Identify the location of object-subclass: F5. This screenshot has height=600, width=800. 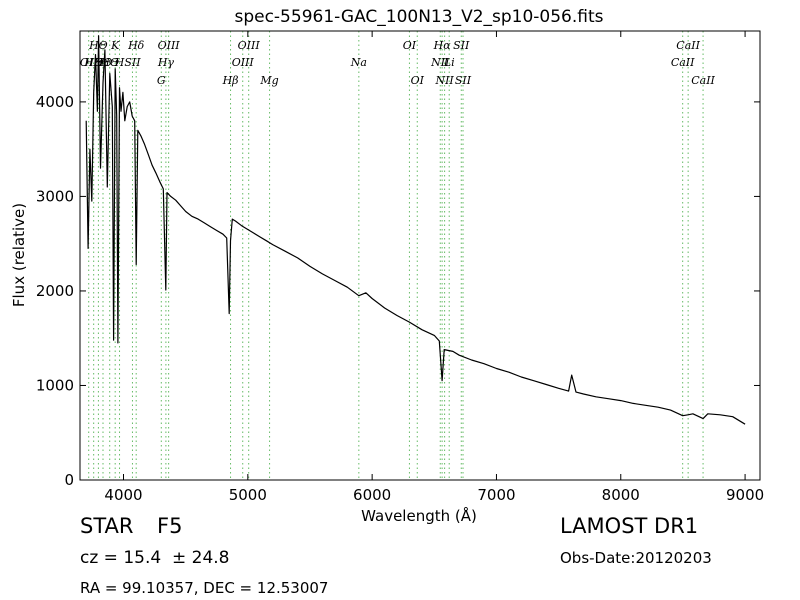
(170, 526).